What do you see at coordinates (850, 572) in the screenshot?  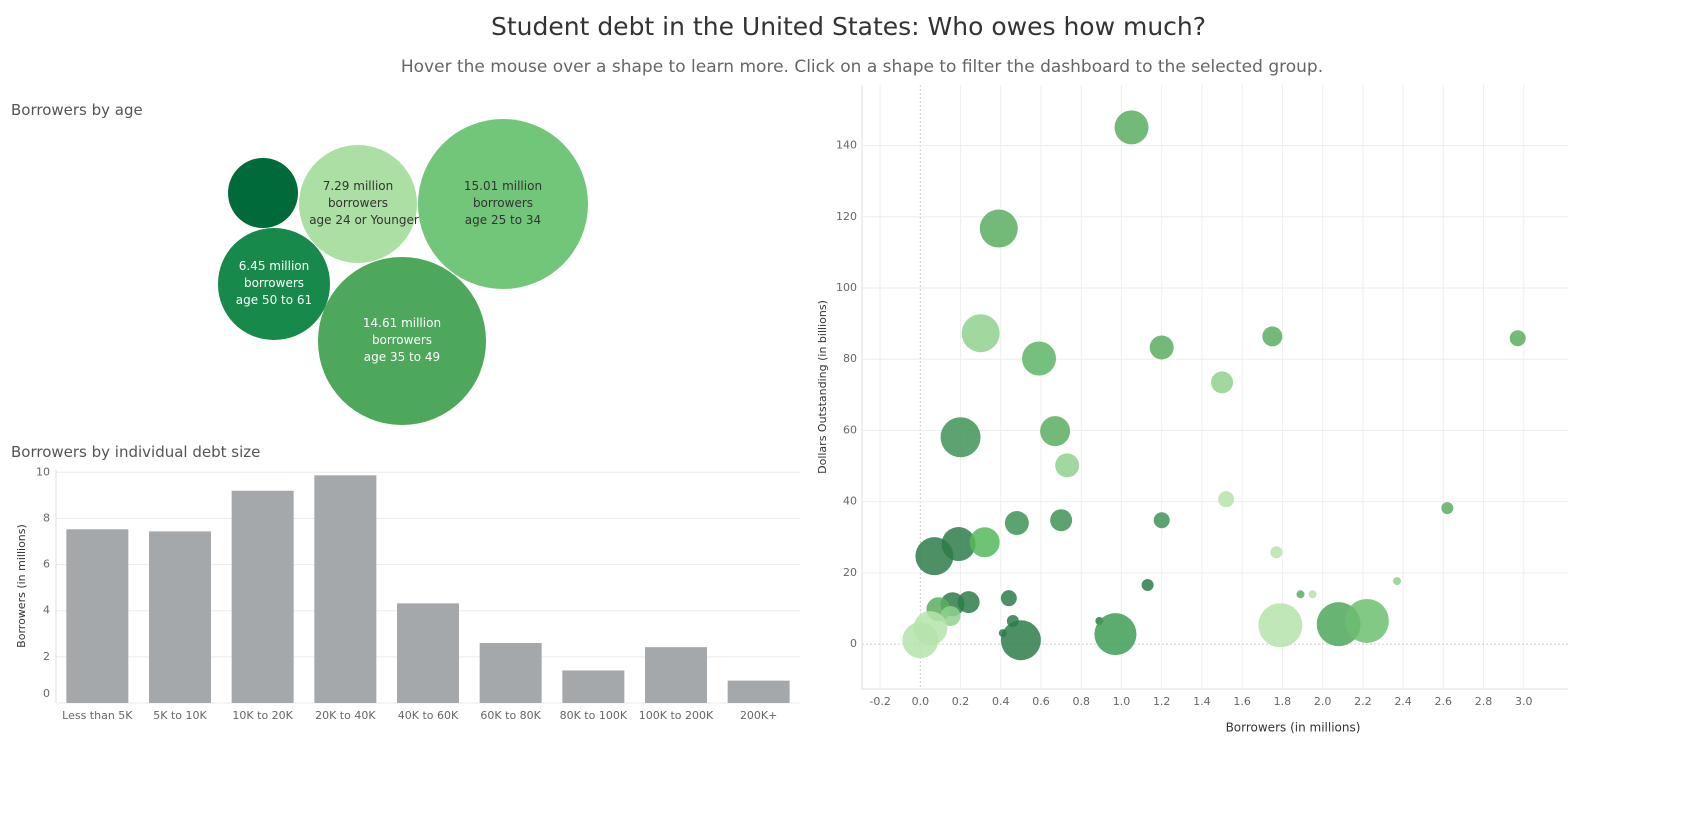 I see `y-tick-label: 20` at bounding box center [850, 572].